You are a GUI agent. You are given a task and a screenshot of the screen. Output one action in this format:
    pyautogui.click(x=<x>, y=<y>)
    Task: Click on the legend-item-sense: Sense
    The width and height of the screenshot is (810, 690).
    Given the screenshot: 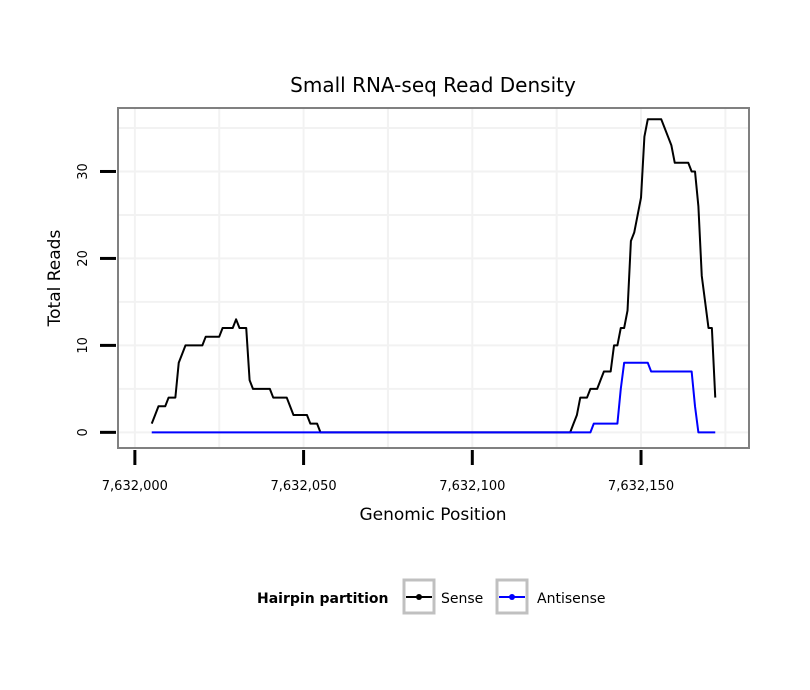 What is the action you would take?
    pyautogui.click(x=442, y=596)
    